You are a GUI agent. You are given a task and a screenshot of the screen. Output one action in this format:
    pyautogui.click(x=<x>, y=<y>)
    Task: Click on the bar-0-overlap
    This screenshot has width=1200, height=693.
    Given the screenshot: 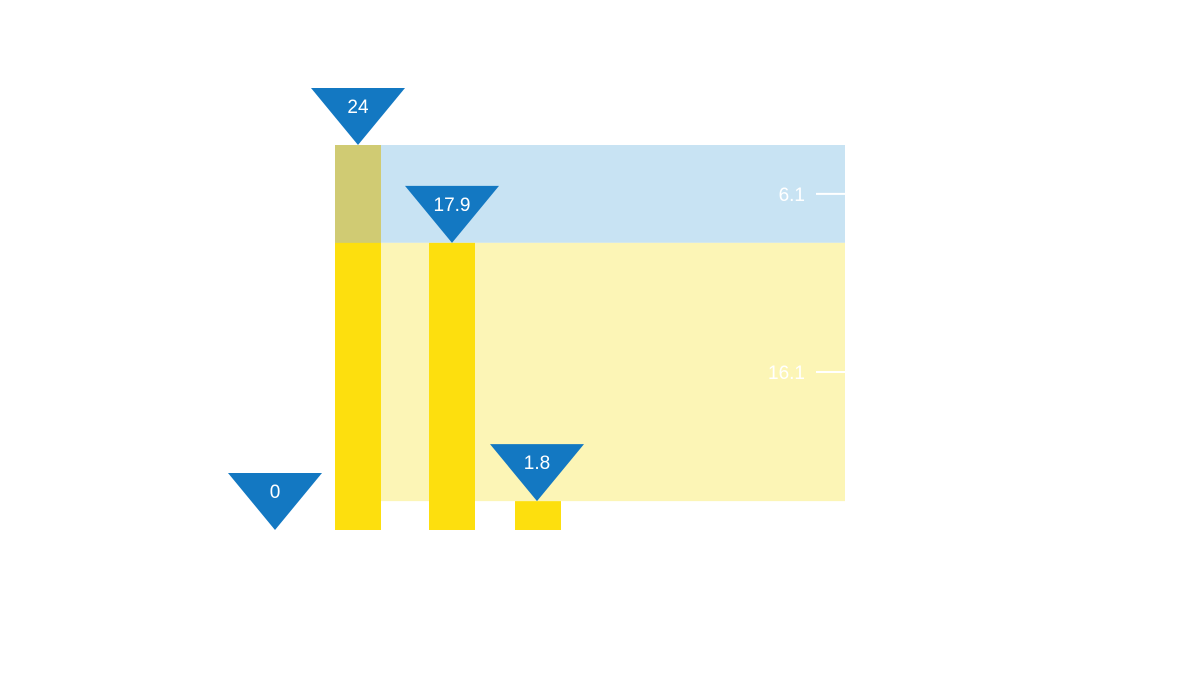 What is the action you would take?
    pyautogui.click(x=358, y=194)
    